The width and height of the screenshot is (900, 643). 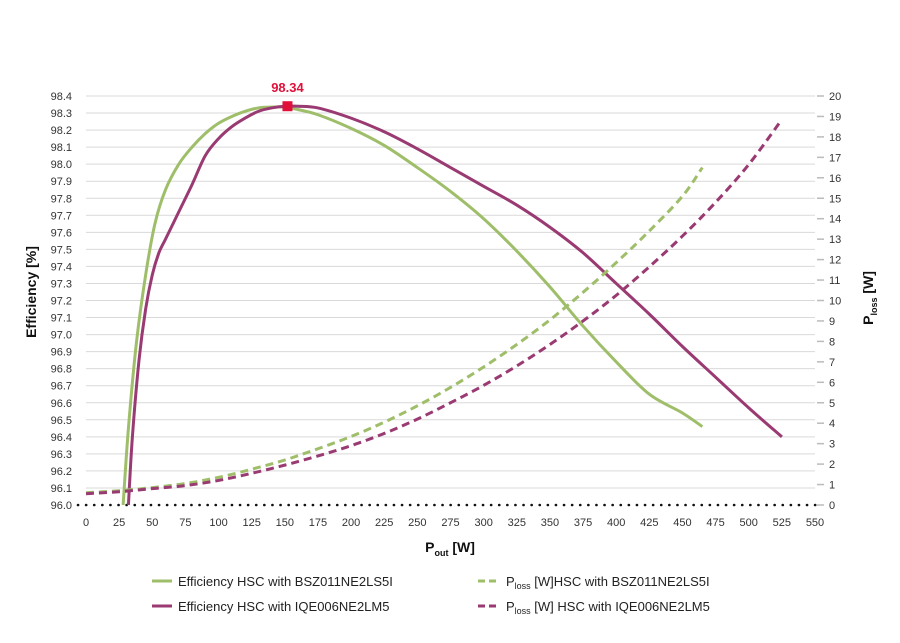 What do you see at coordinates (119, 523) in the screenshot?
I see `x-tick-label: 25` at bounding box center [119, 523].